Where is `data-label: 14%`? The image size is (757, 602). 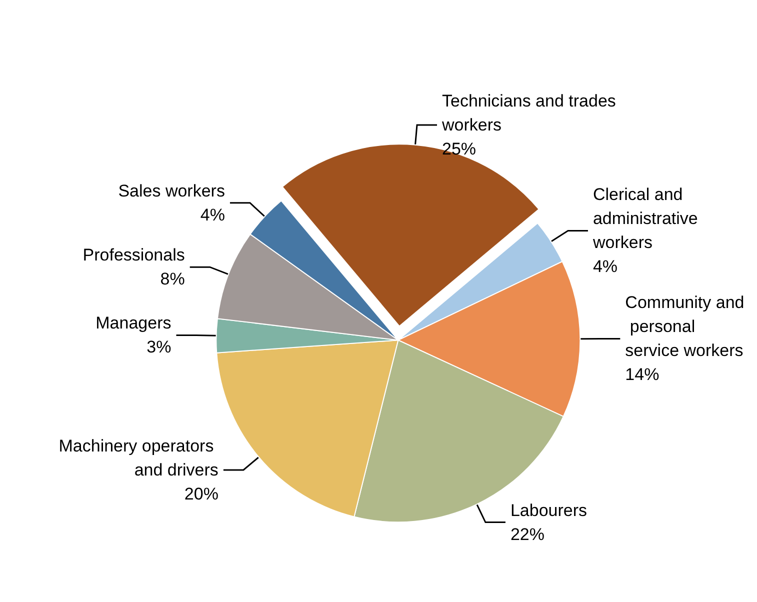 data-label: 14% is located at coordinates (642, 374).